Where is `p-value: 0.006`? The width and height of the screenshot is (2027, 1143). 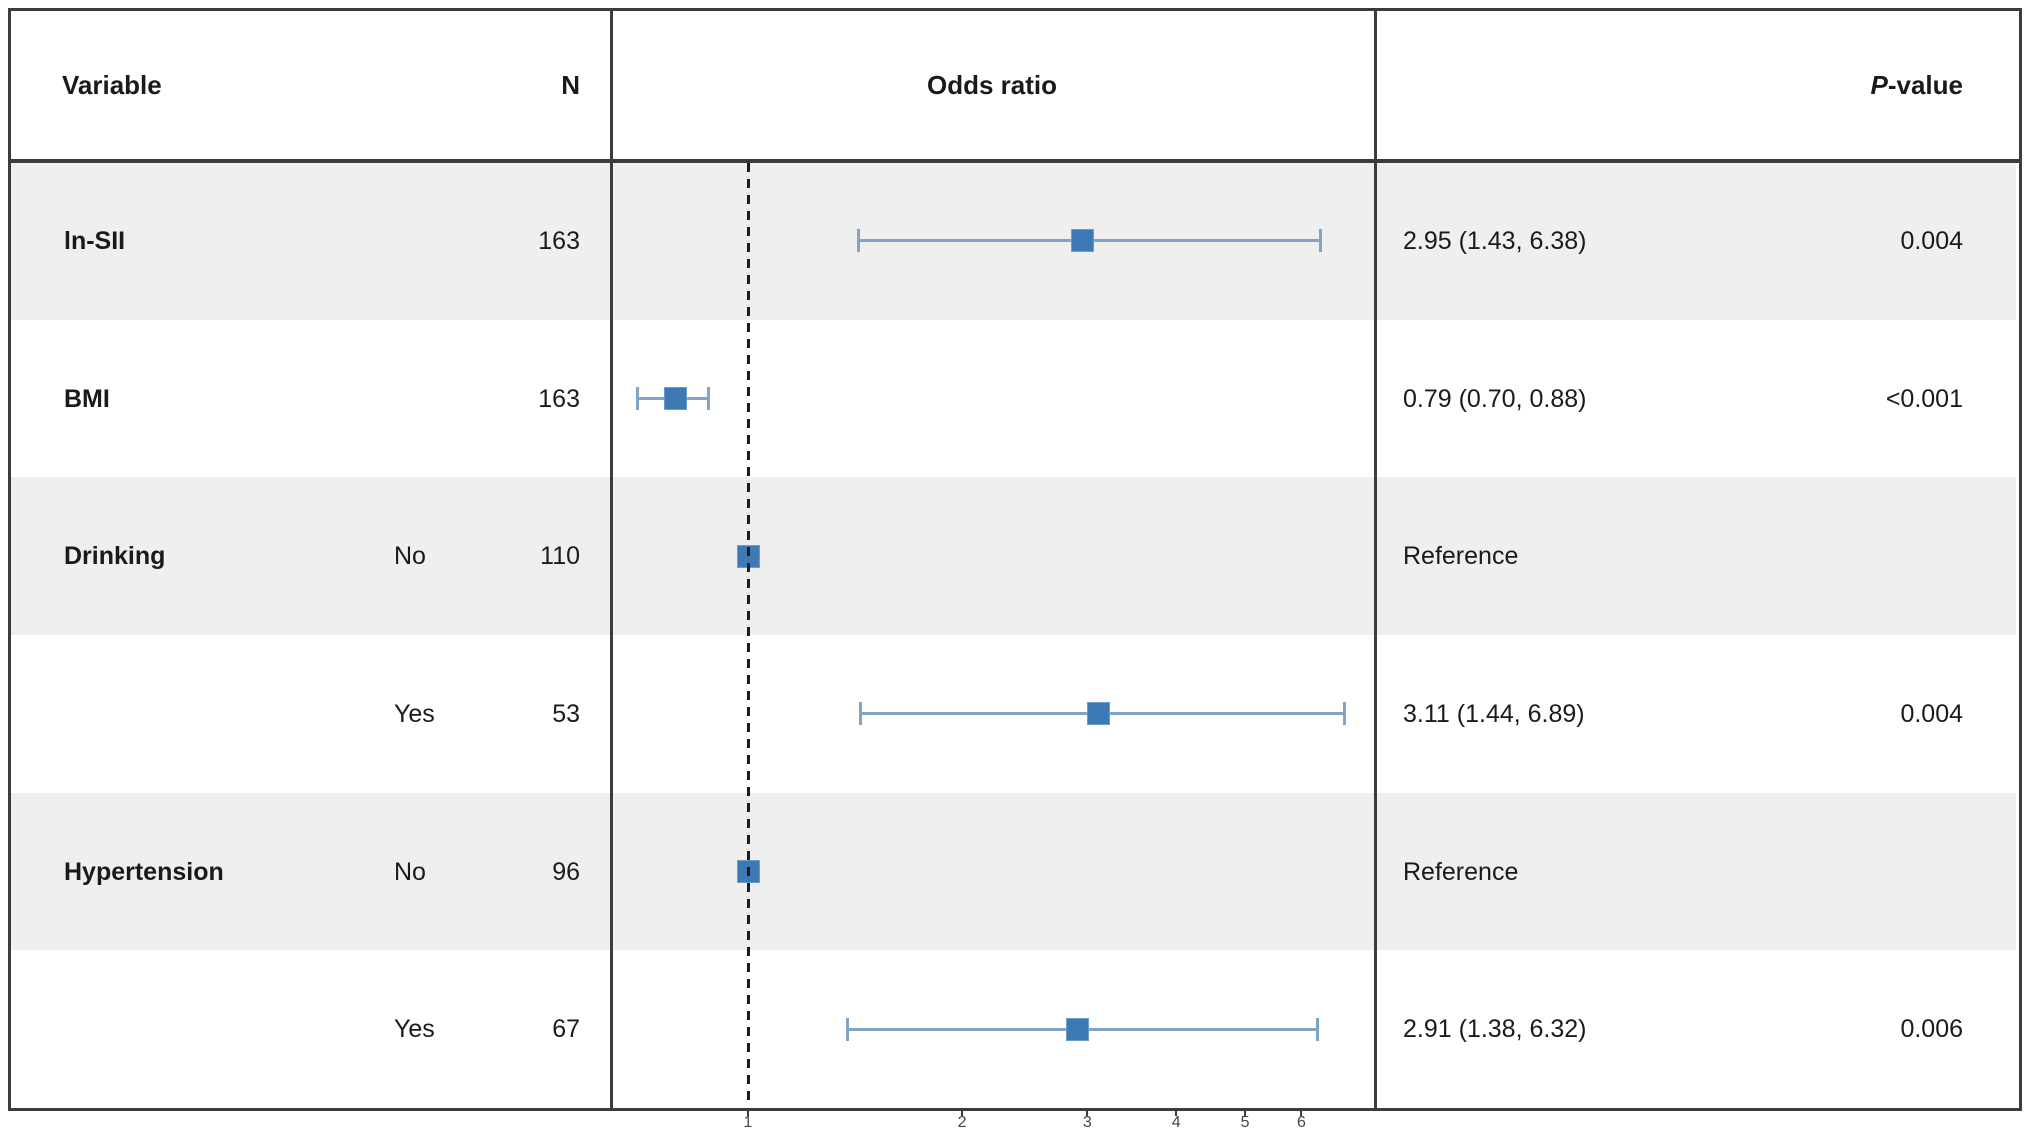
p-value: 0.006 is located at coordinates (1931, 1029).